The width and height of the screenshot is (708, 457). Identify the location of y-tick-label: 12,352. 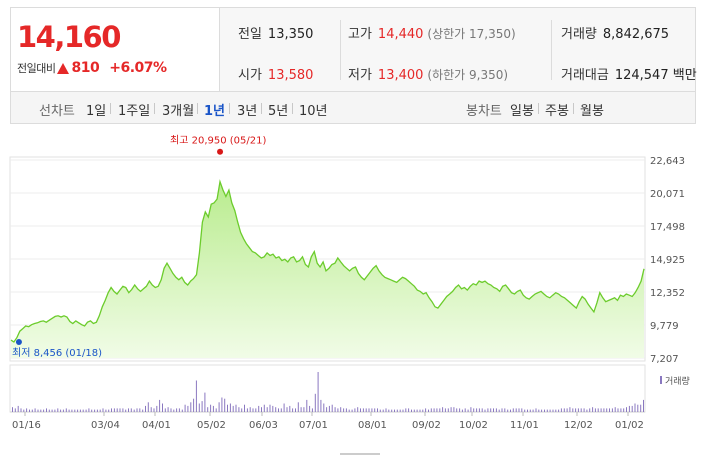
(667, 293).